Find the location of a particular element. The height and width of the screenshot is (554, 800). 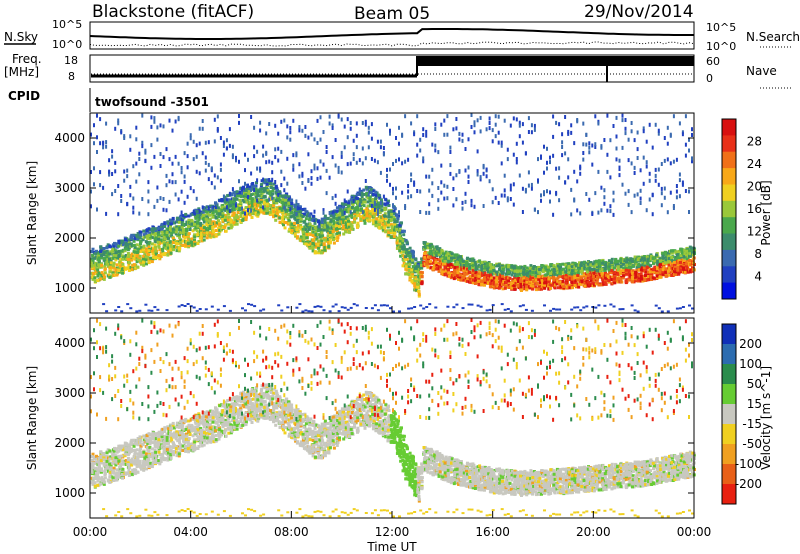

noise-strip-frame is located at coordinates (392, 35).